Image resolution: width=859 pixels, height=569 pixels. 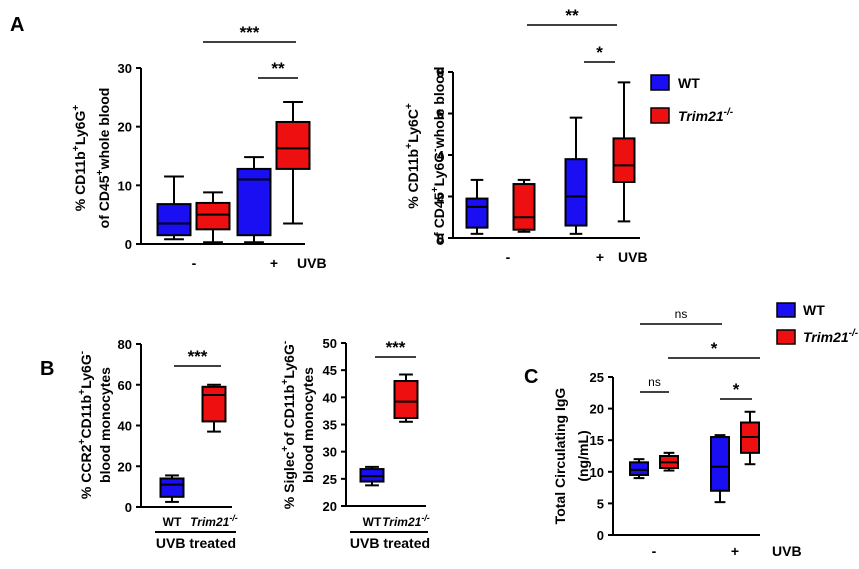 What do you see at coordinates (330, 343) in the screenshot?
I see `y-tick-label: 50` at bounding box center [330, 343].